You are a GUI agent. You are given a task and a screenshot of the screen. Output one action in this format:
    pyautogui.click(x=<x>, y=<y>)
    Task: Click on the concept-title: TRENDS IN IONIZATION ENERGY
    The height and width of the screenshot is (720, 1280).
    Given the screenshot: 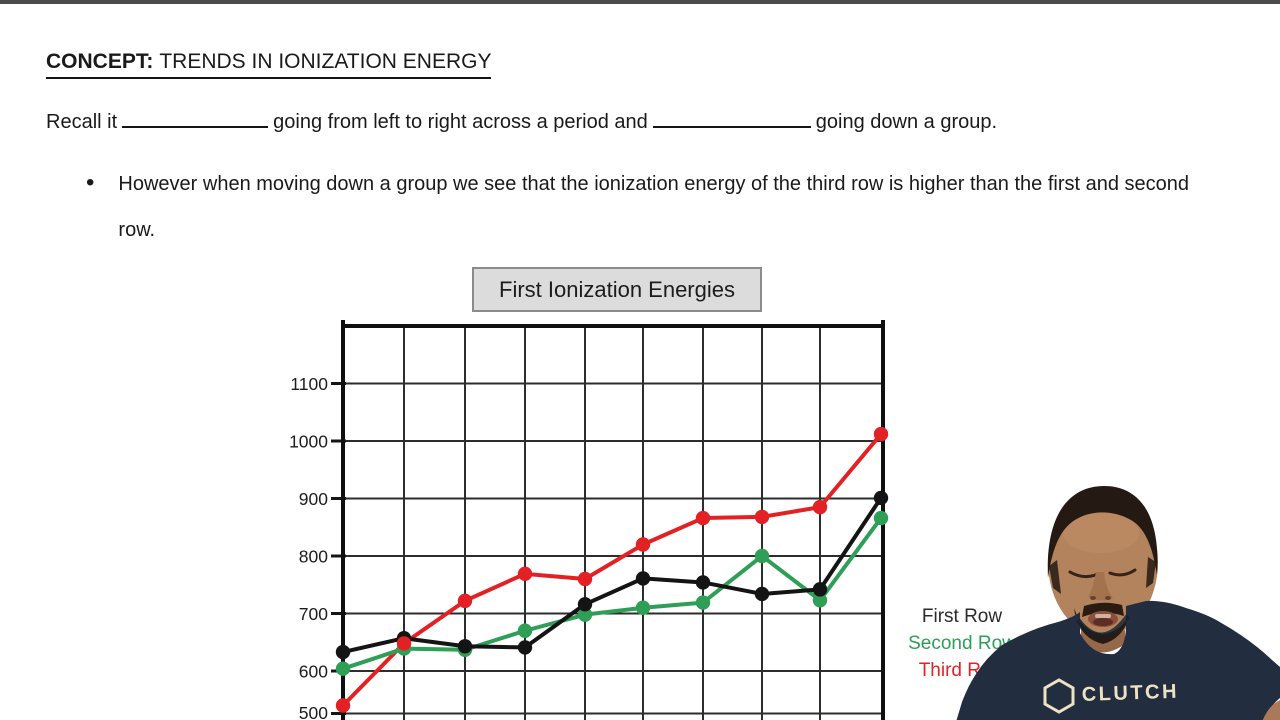 What is the action you would take?
    pyautogui.click(x=325, y=61)
    